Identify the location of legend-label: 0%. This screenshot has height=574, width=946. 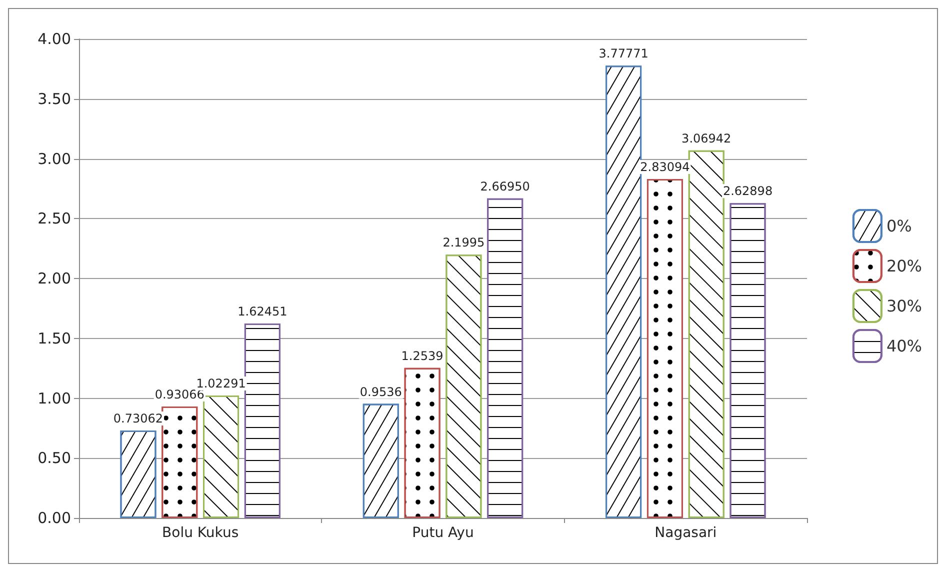
(899, 226).